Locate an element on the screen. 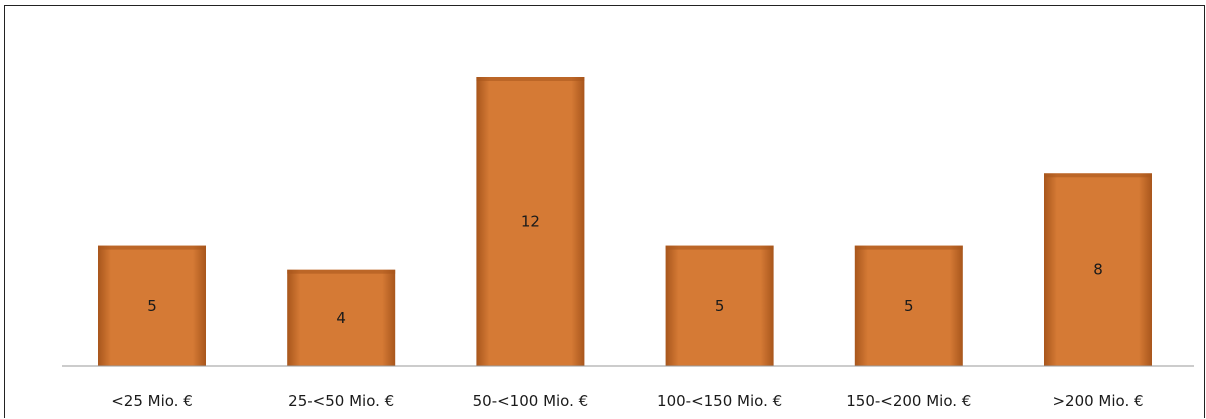 This screenshot has height=419, width=1206. data-label: 4 is located at coordinates (341, 318).